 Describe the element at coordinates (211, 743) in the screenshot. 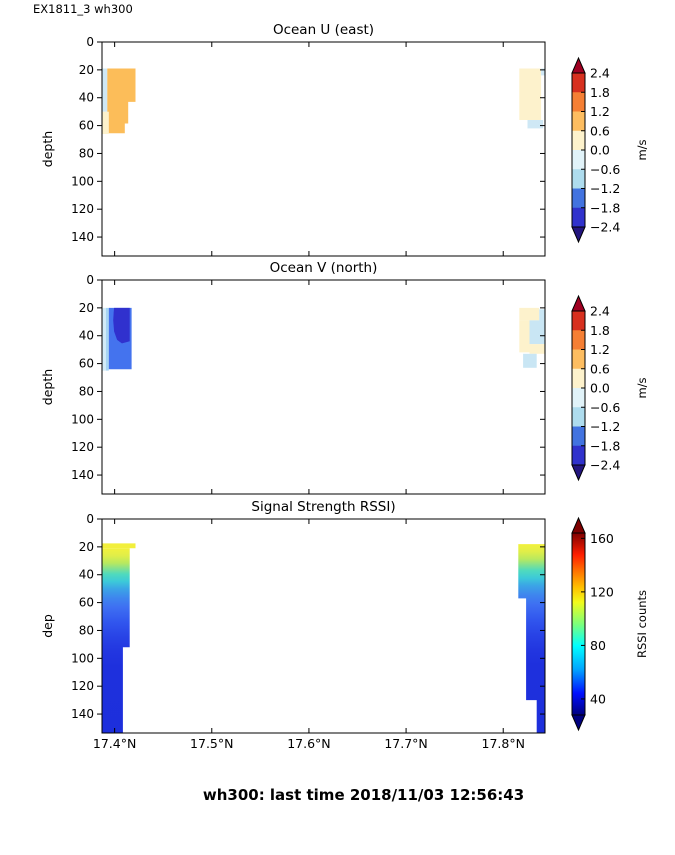

I see `x-tick-label: 17.5°N` at that location.